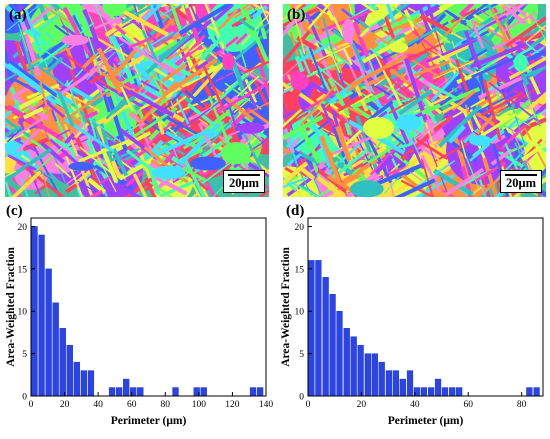 This screenshot has width=550, height=439. What do you see at coordinates (301, 398) in the screenshot?
I see `y-tick-label: 0` at bounding box center [301, 398].